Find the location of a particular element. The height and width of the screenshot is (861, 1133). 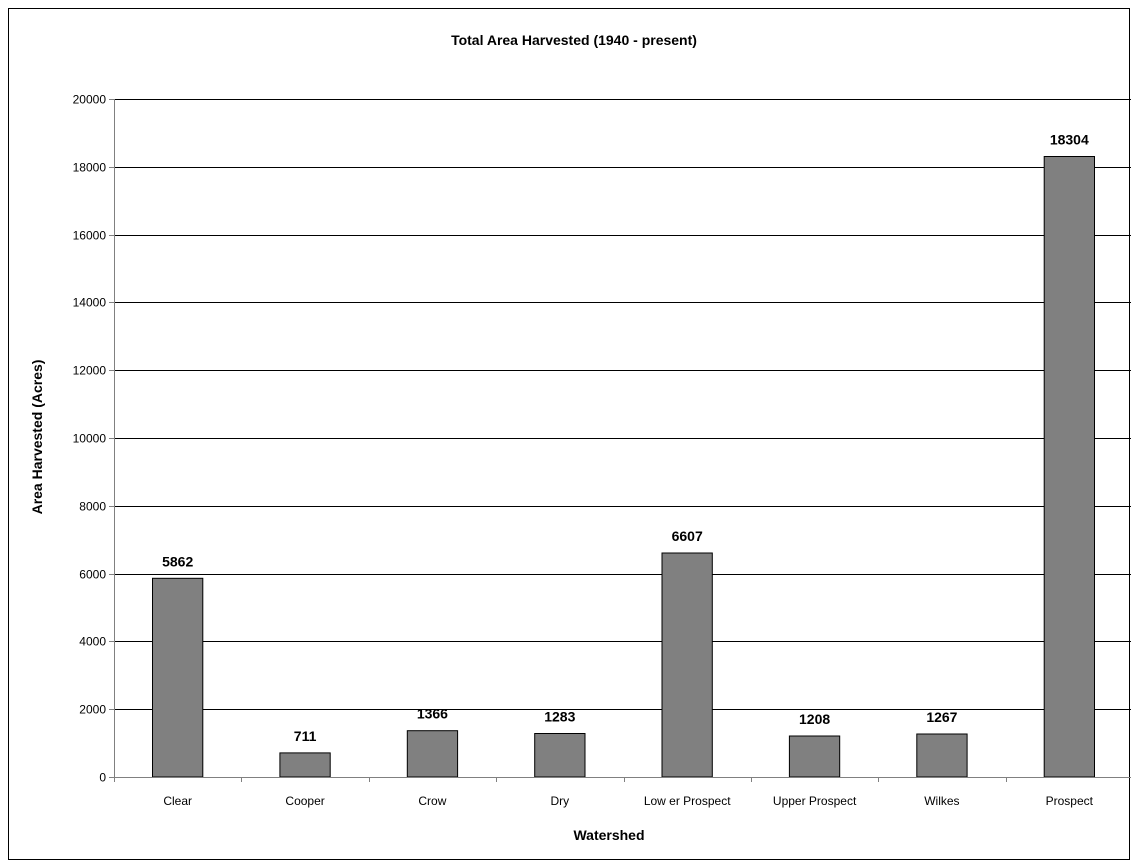

data-label: 1366 is located at coordinates (432, 714).